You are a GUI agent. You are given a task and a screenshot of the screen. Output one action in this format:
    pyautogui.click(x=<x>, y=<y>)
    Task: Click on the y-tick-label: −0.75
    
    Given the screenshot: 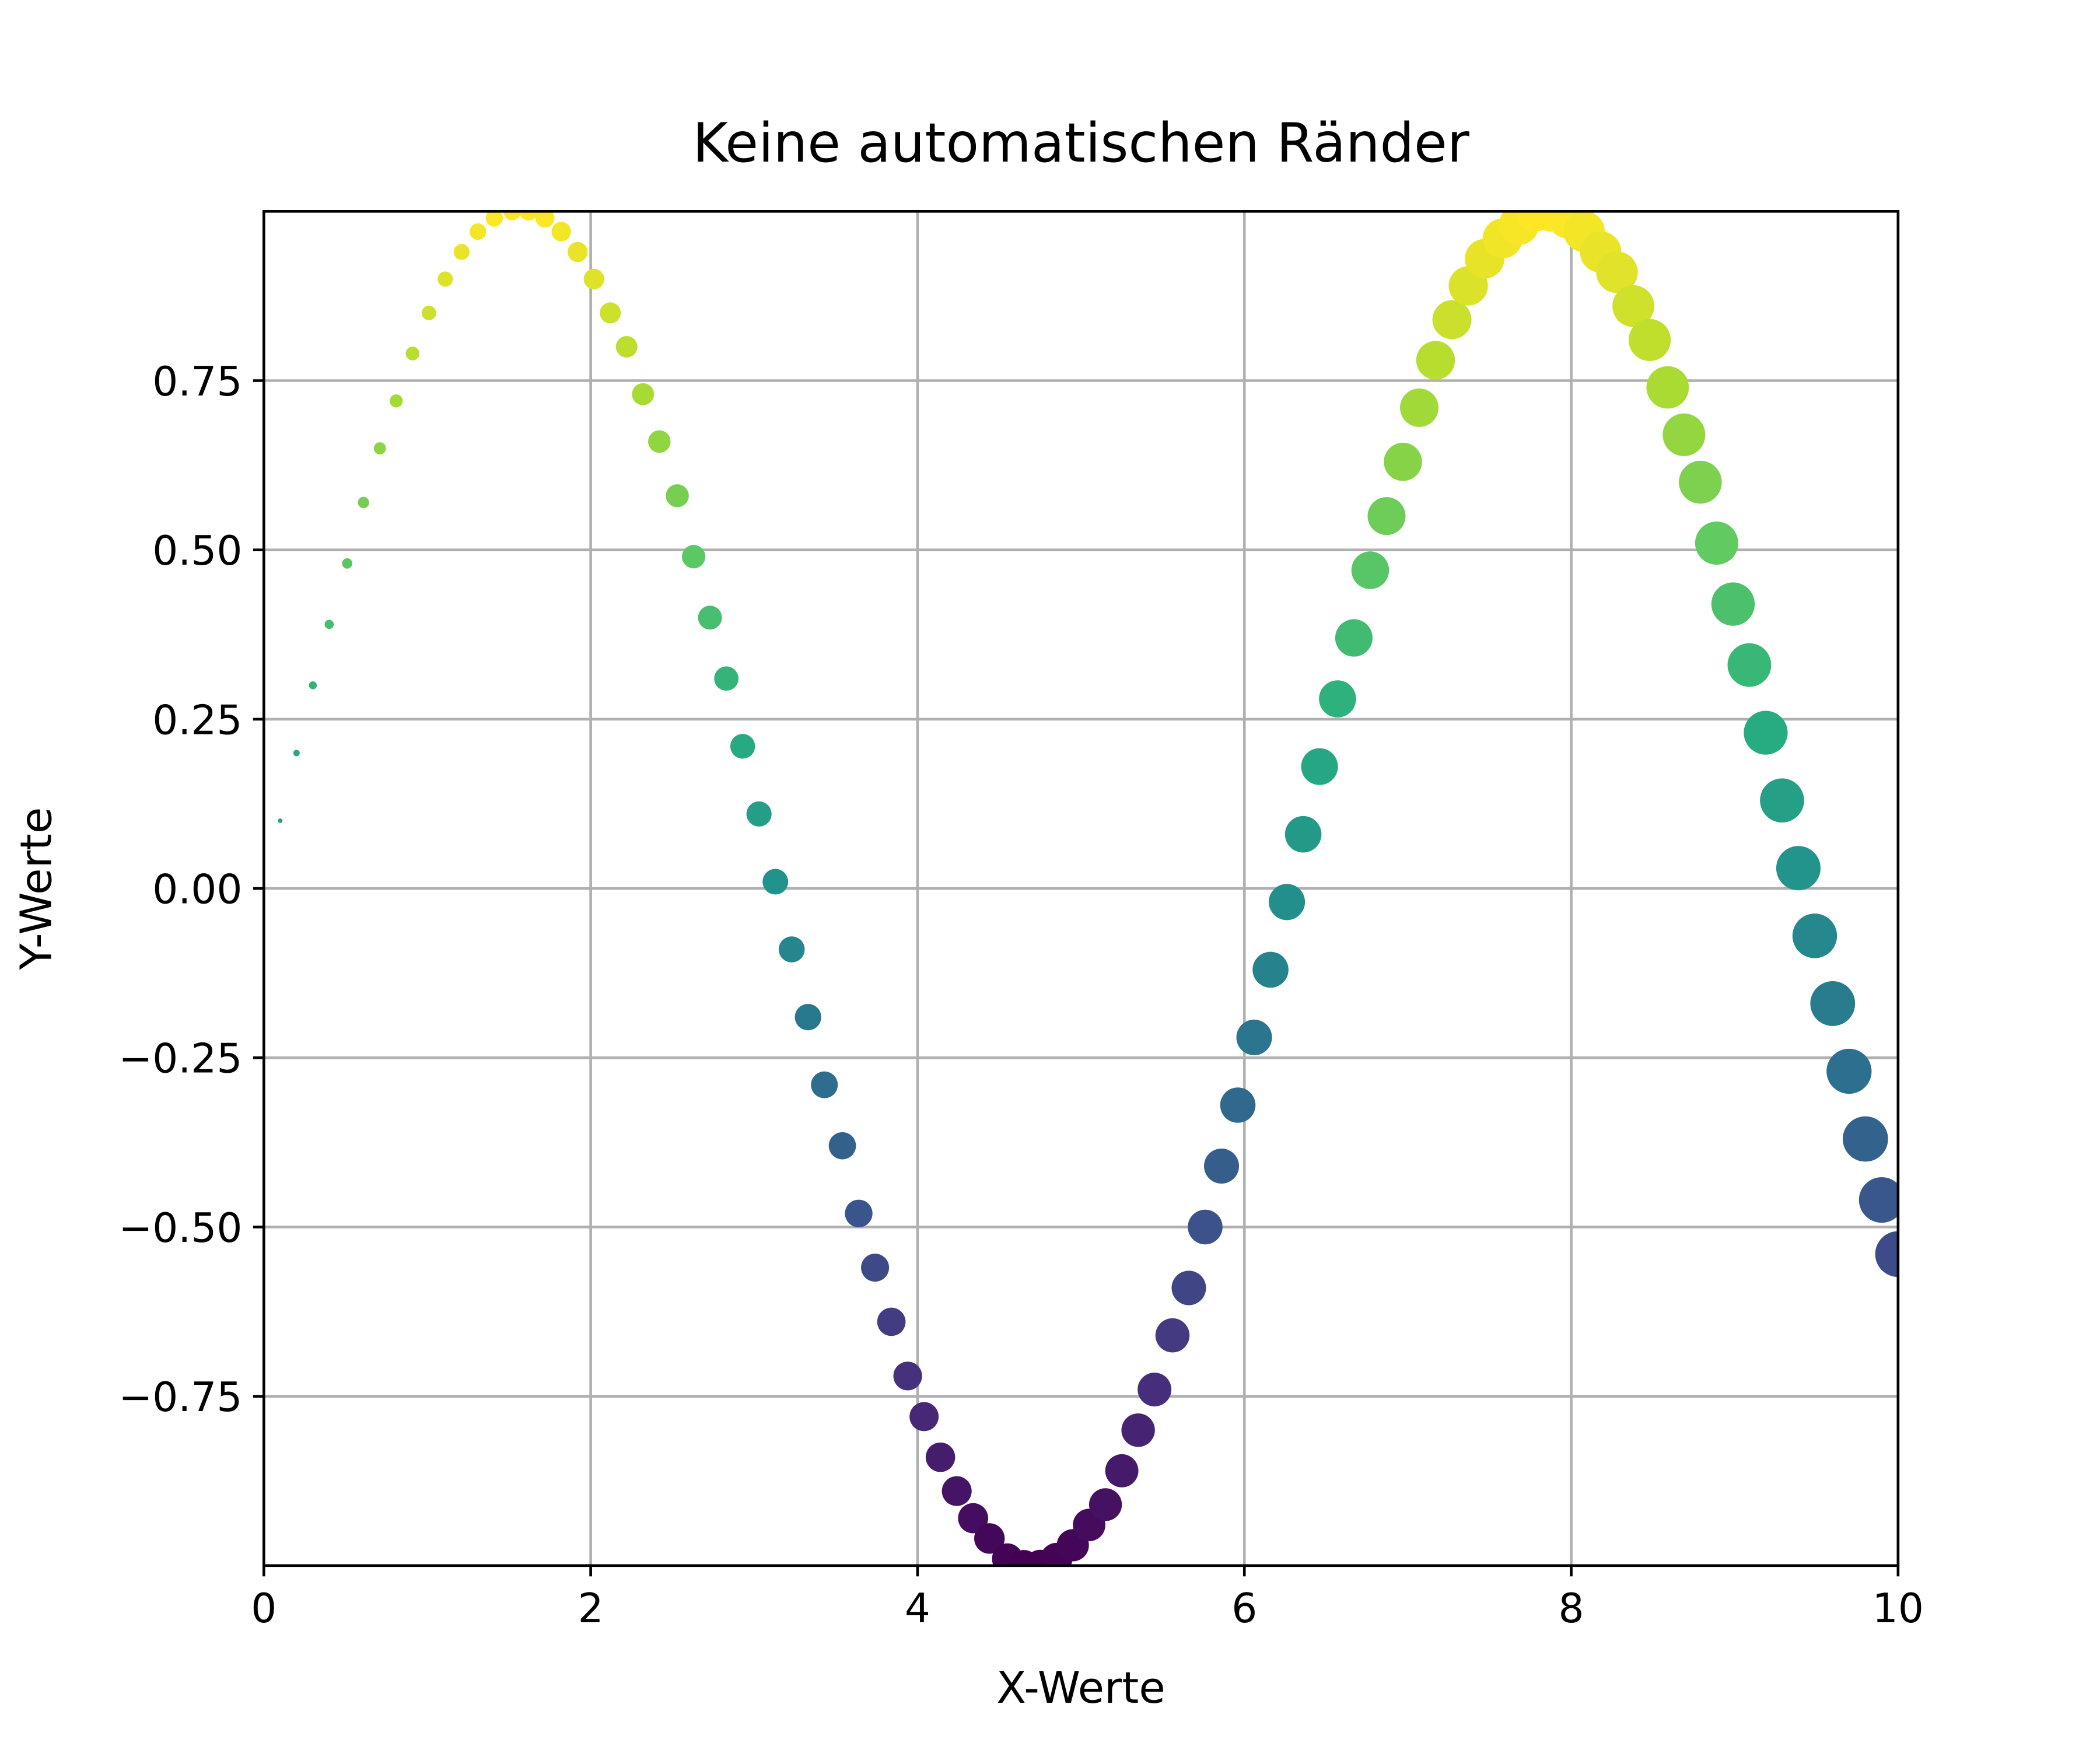 What is the action you would take?
    pyautogui.click(x=180, y=1398)
    